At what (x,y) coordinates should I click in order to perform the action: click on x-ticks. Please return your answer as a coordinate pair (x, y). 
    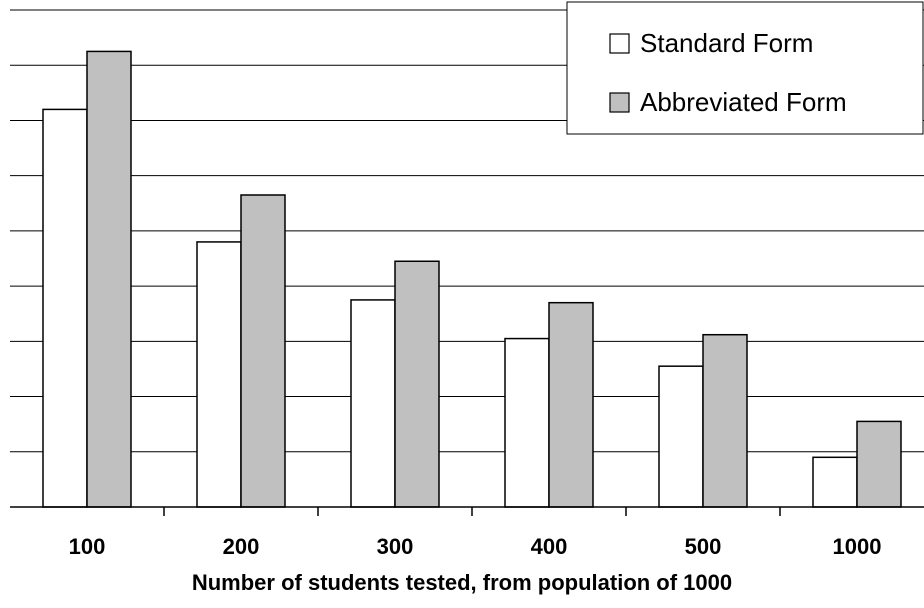
    Looking at the image, I should click on (472, 511).